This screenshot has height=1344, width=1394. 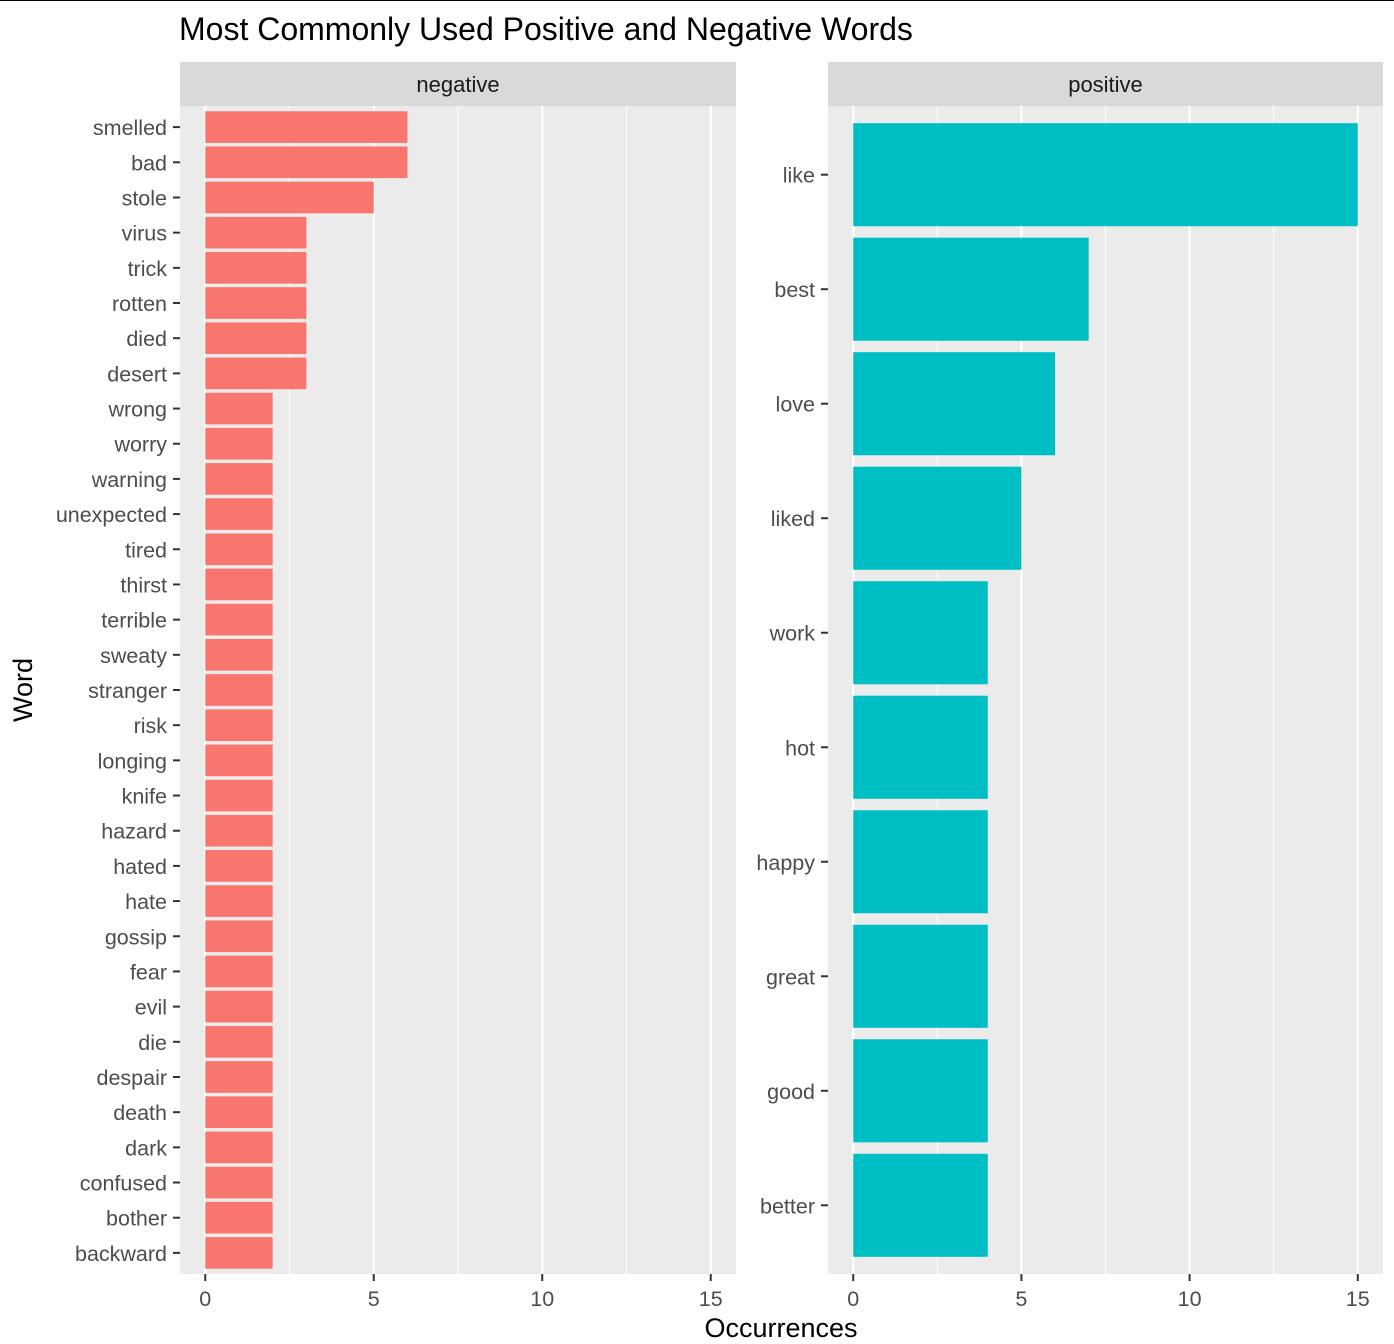 I want to click on y-tick-label-great: great, so click(x=790, y=977).